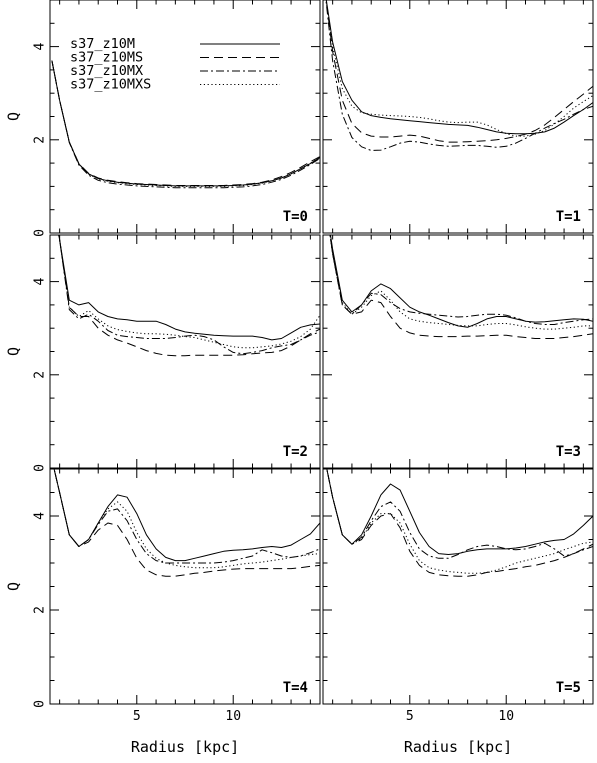 This screenshot has height=763, width=597. I want to click on legend-label: s37_z10MS, so click(106, 58).